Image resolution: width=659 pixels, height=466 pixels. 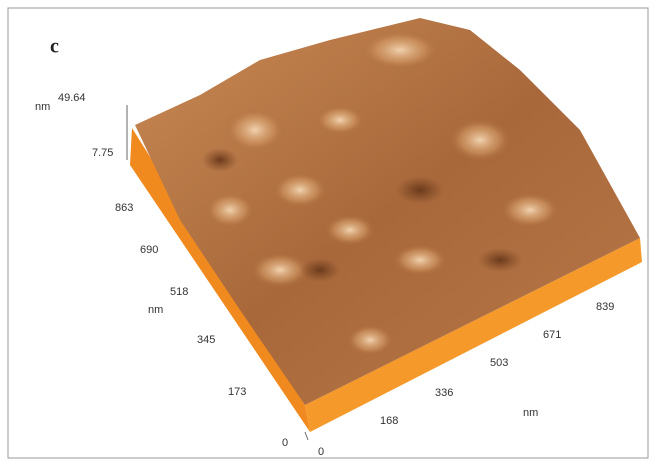 I want to click on y-tick-label: 345, so click(x=206, y=340).